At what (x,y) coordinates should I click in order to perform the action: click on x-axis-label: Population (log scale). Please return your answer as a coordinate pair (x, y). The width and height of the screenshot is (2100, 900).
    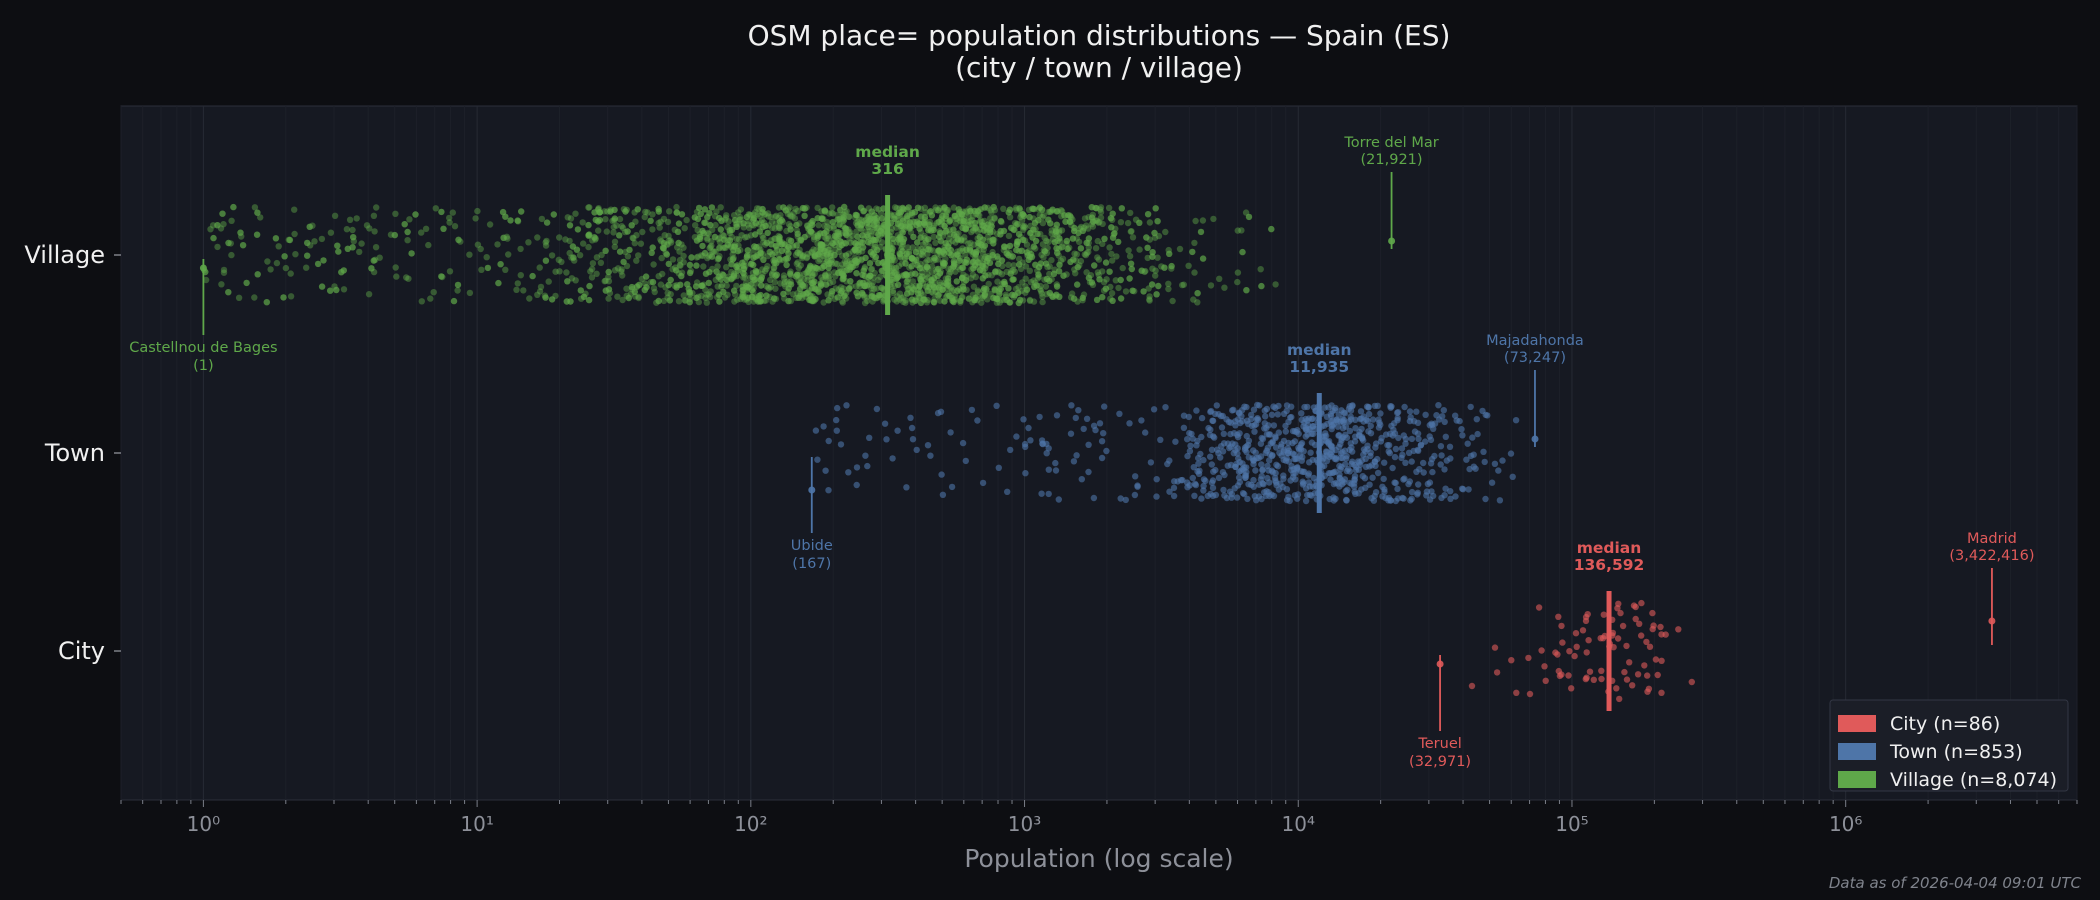
    Looking at the image, I should click on (1098, 858).